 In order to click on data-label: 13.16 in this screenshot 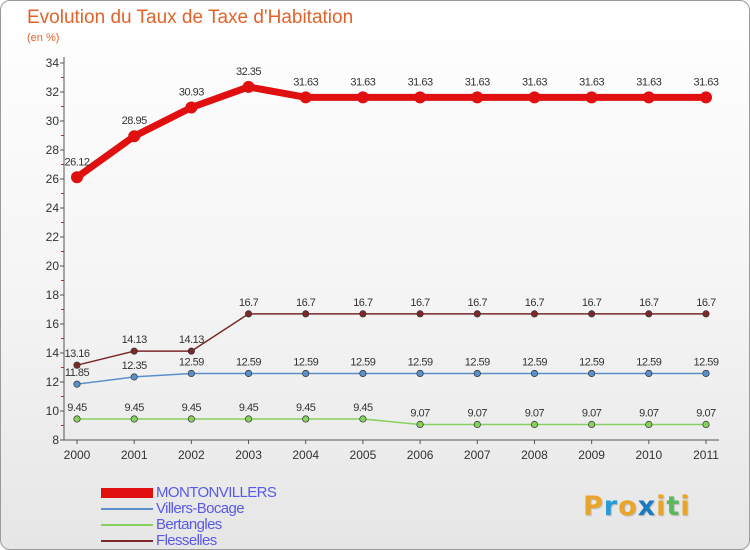, I will do `click(76, 354)`.